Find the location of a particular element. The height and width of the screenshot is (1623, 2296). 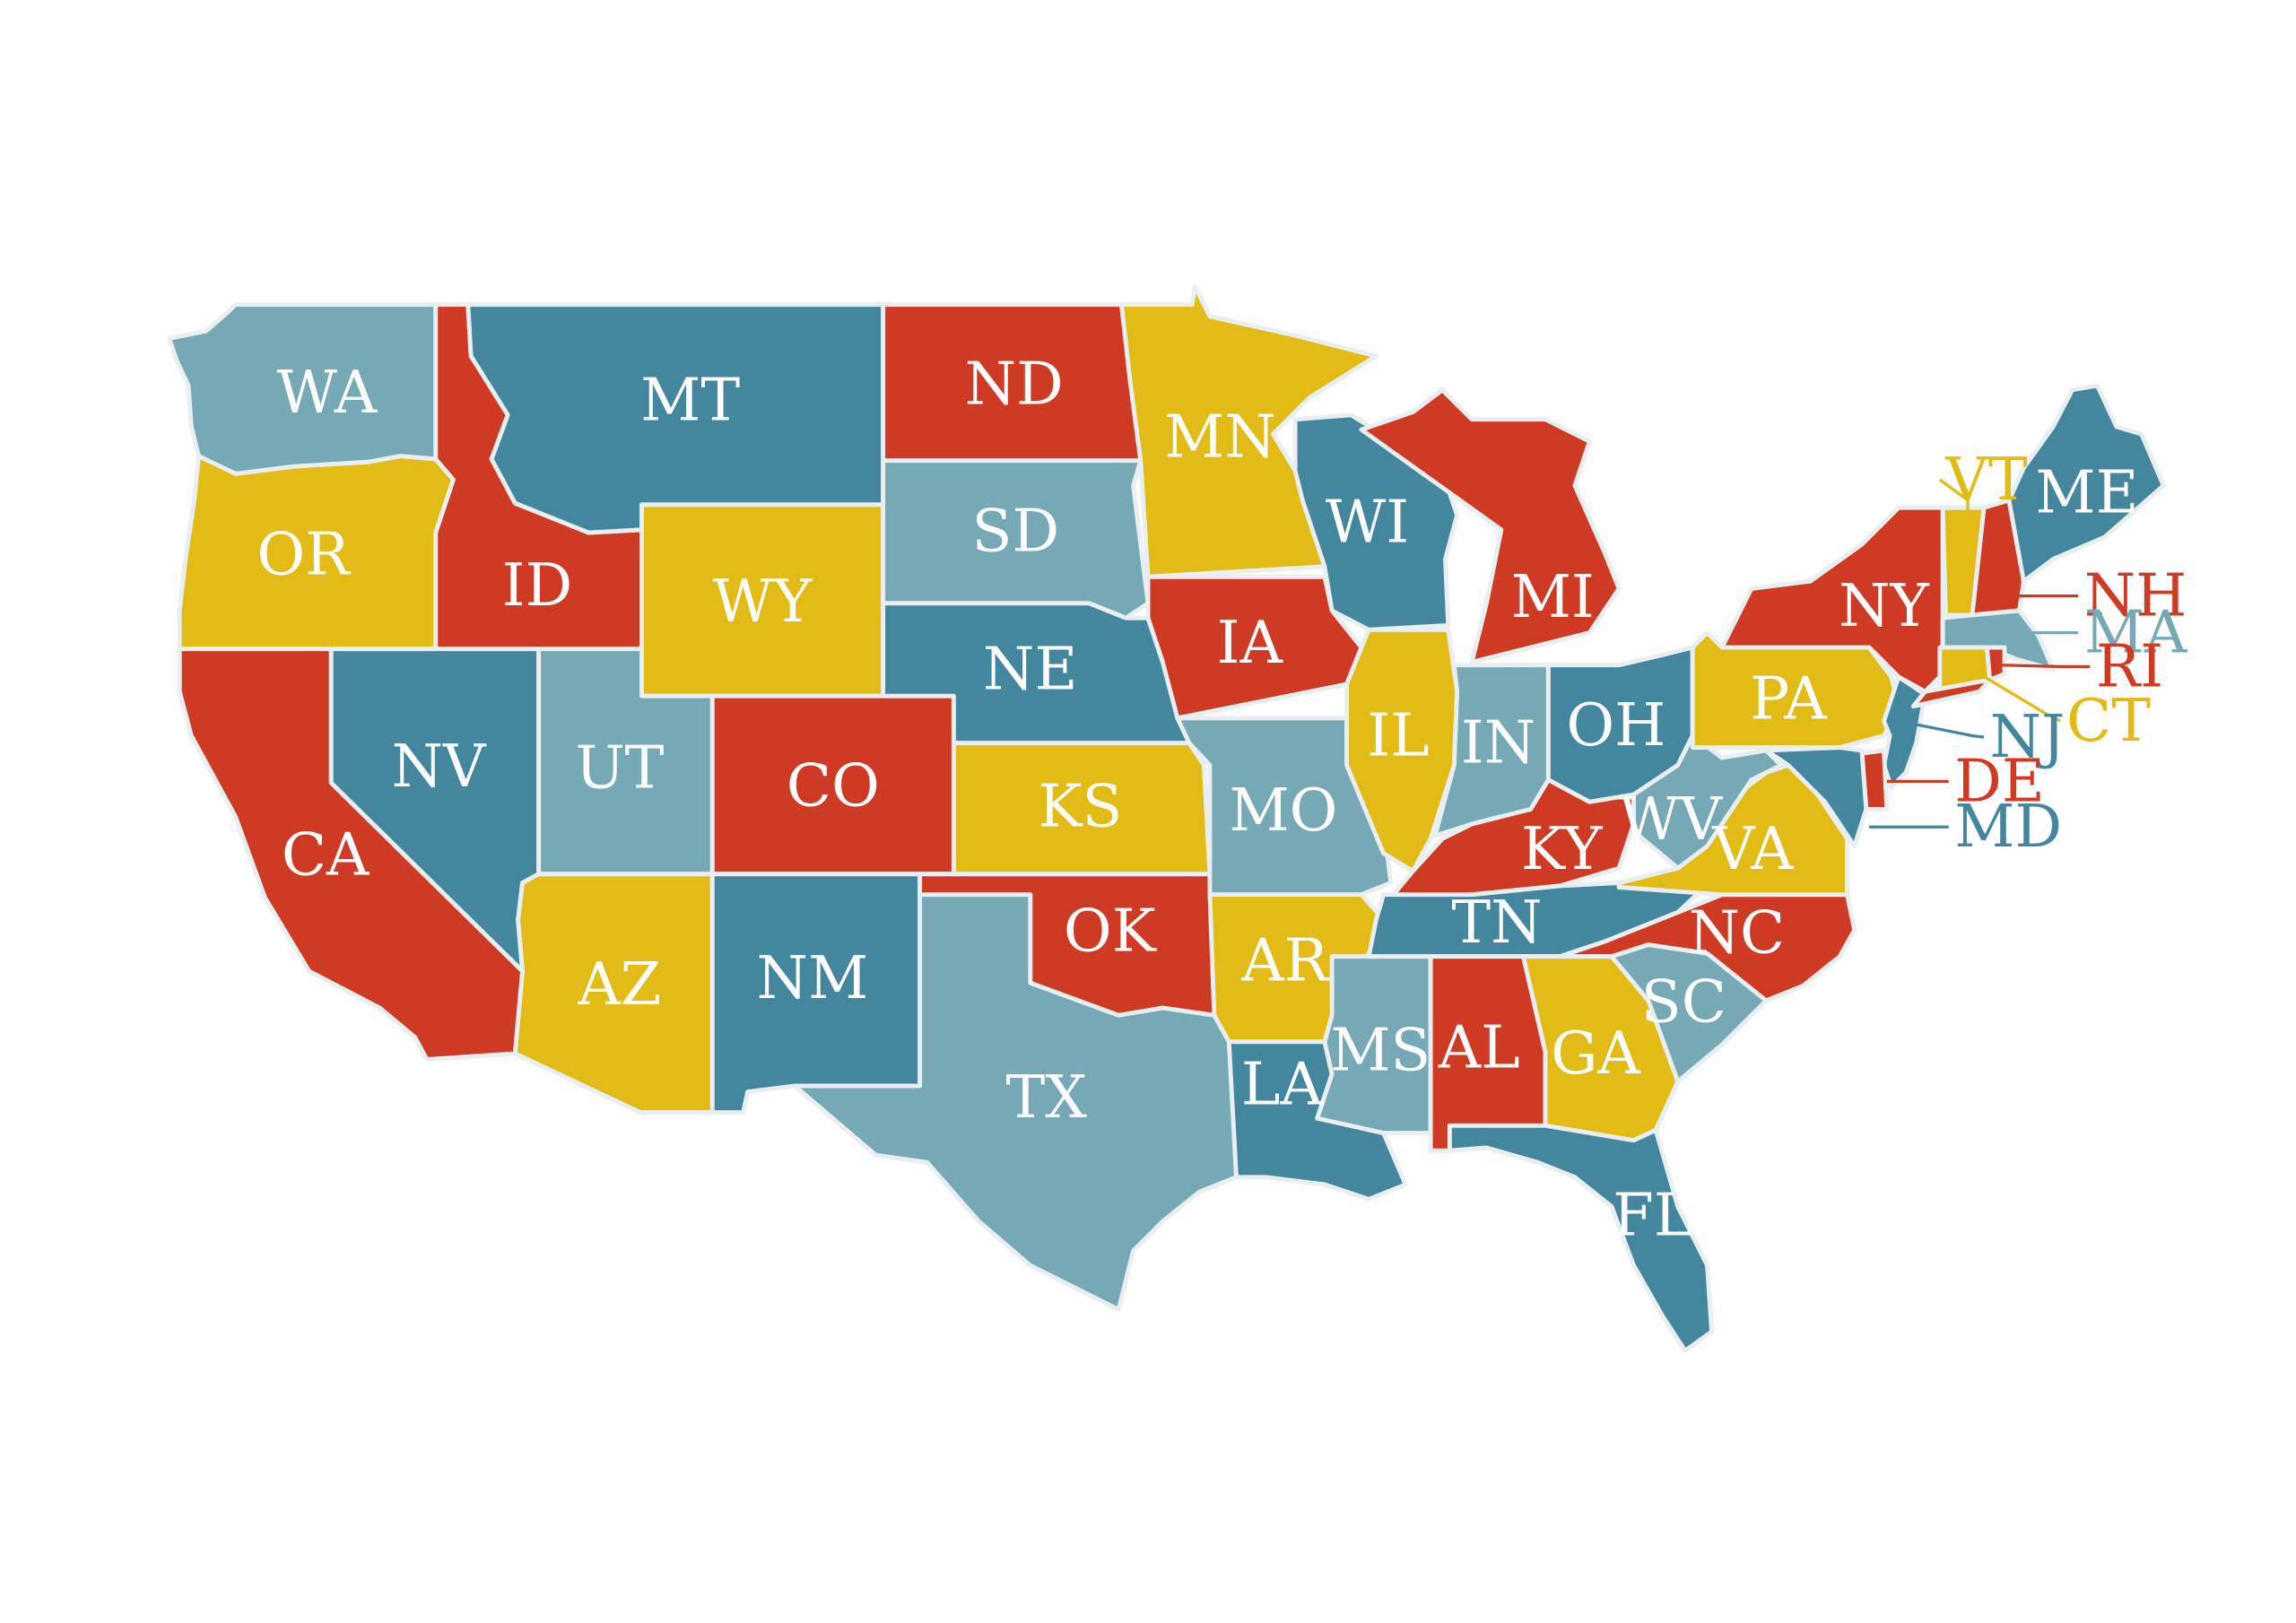

state-label-me: ME is located at coordinates (2086, 493).